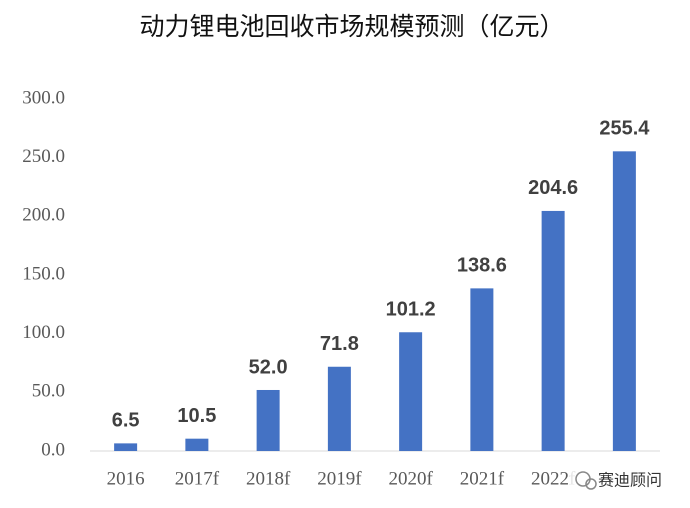 The width and height of the screenshot is (690, 508). I want to click on x-tick-label: 2019f, so click(339, 478).